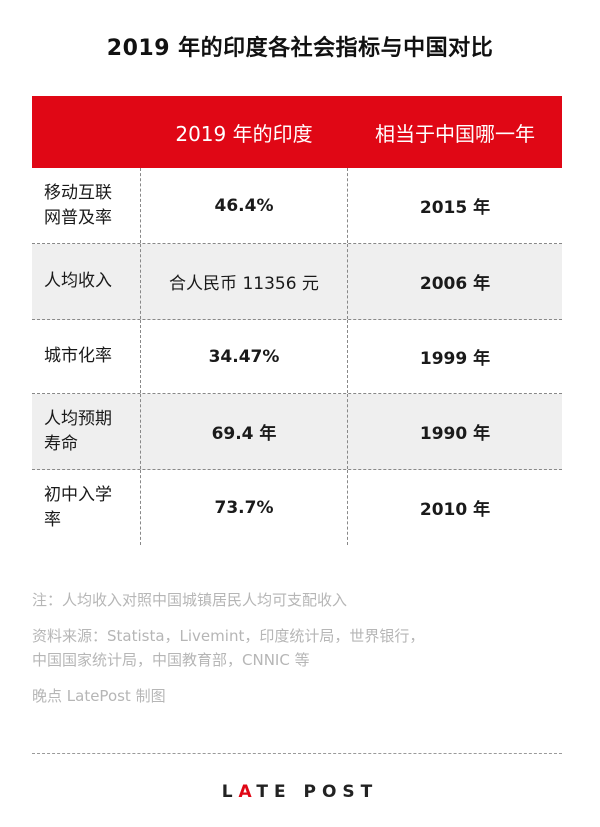 Image resolution: width=600 pixels, height=827 pixels. I want to click on table-row: 移动互联网普及率 46.4% 2015 年, so click(297, 206).